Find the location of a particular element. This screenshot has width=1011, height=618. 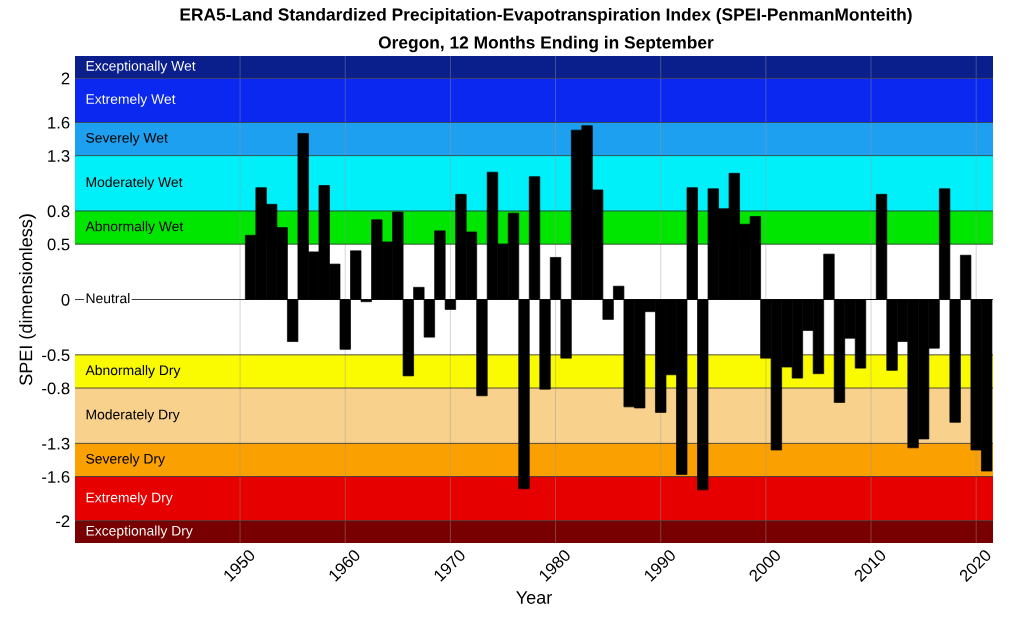

y-tick-label: -2 is located at coordinates (63, 521).